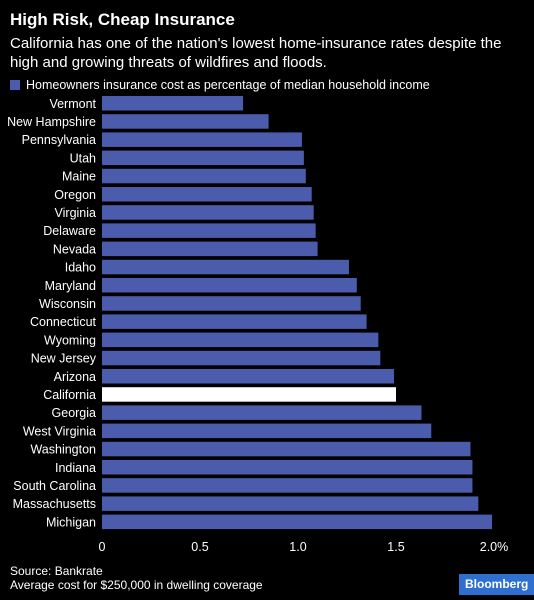 This screenshot has height=600, width=534. Describe the element at coordinates (286, 449) in the screenshot. I see `bar-washington` at that location.